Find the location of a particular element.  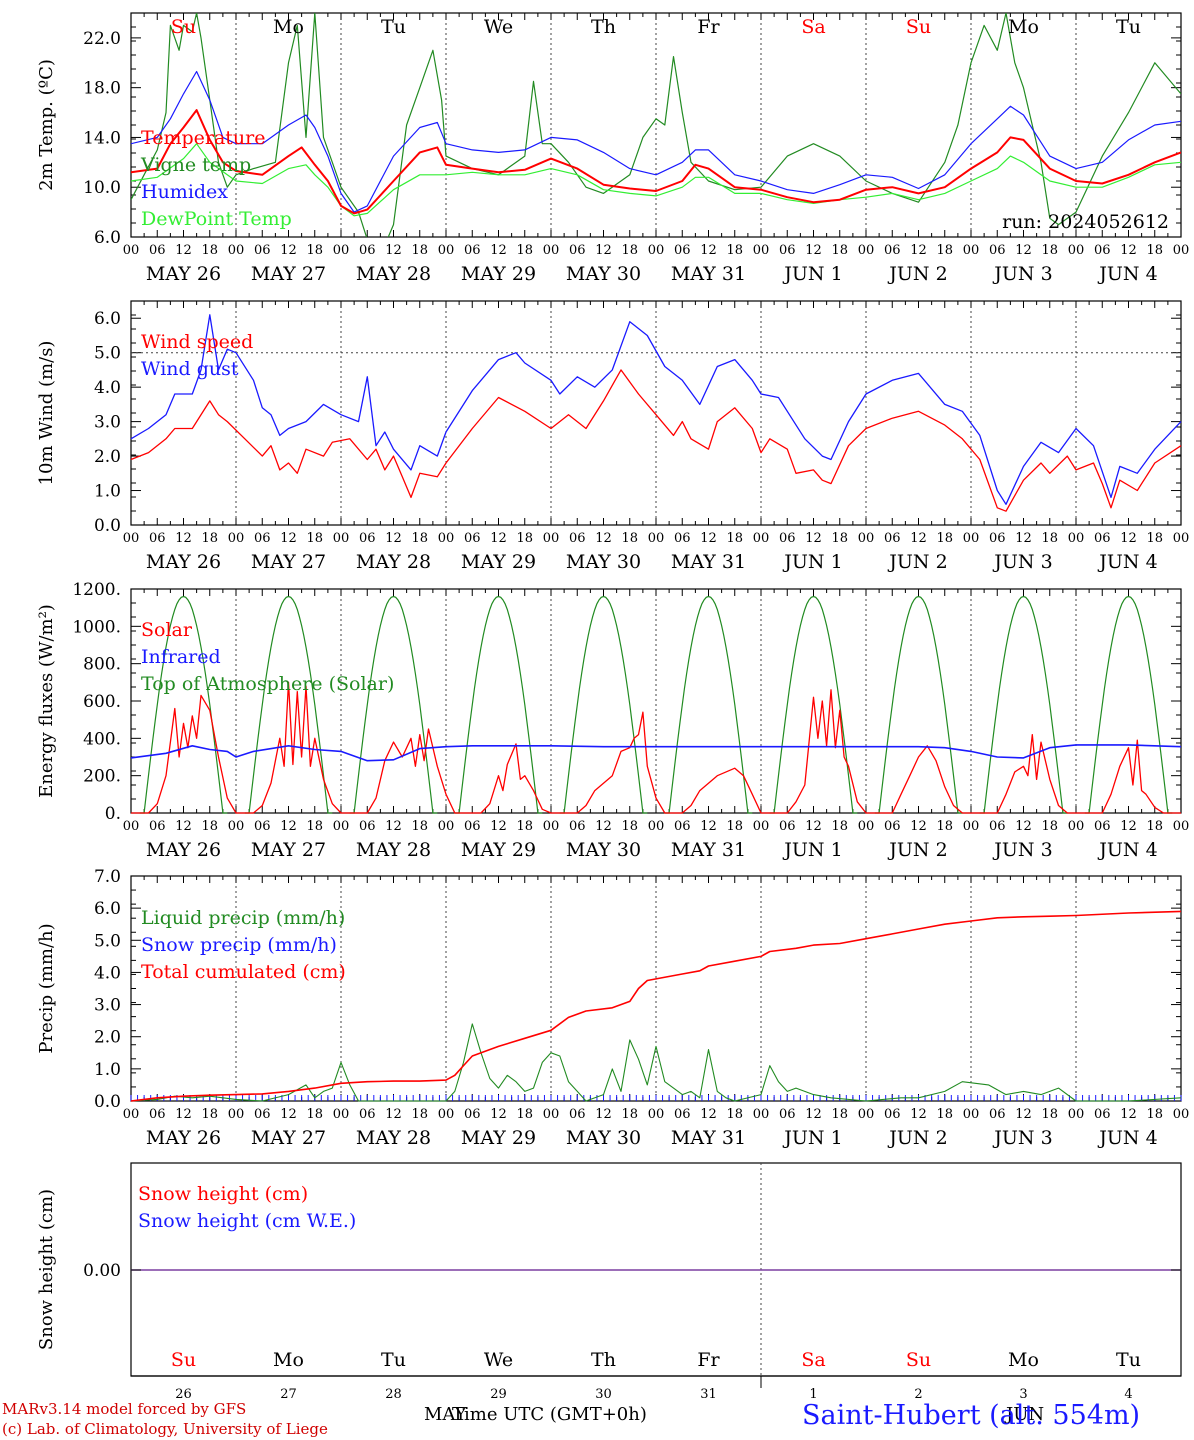

day-number-label: 1 is located at coordinates (813, 1394).